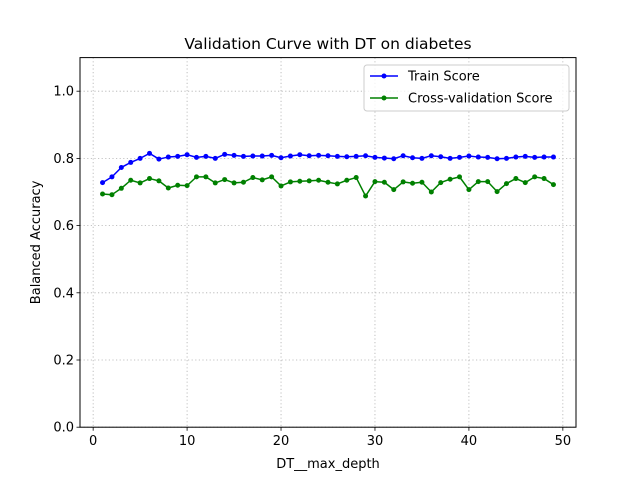 This screenshot has height=480, width=640. What do you see at coordinates (328, 464) in the screenshot?
I see `x-axis-label: DT__max_depth` at bounding box center [328, 464].